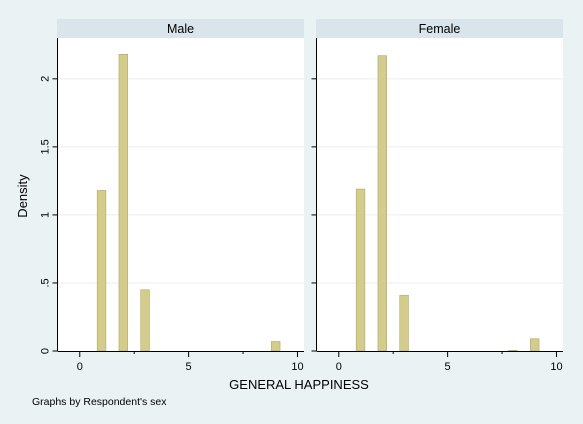 Image resolution: width=583 pixels, height=424 pixels. What do you see at coordinates (46, 215) in the screenshot?
I see `y-tick-label: 1` at bounding box center [46, 215].